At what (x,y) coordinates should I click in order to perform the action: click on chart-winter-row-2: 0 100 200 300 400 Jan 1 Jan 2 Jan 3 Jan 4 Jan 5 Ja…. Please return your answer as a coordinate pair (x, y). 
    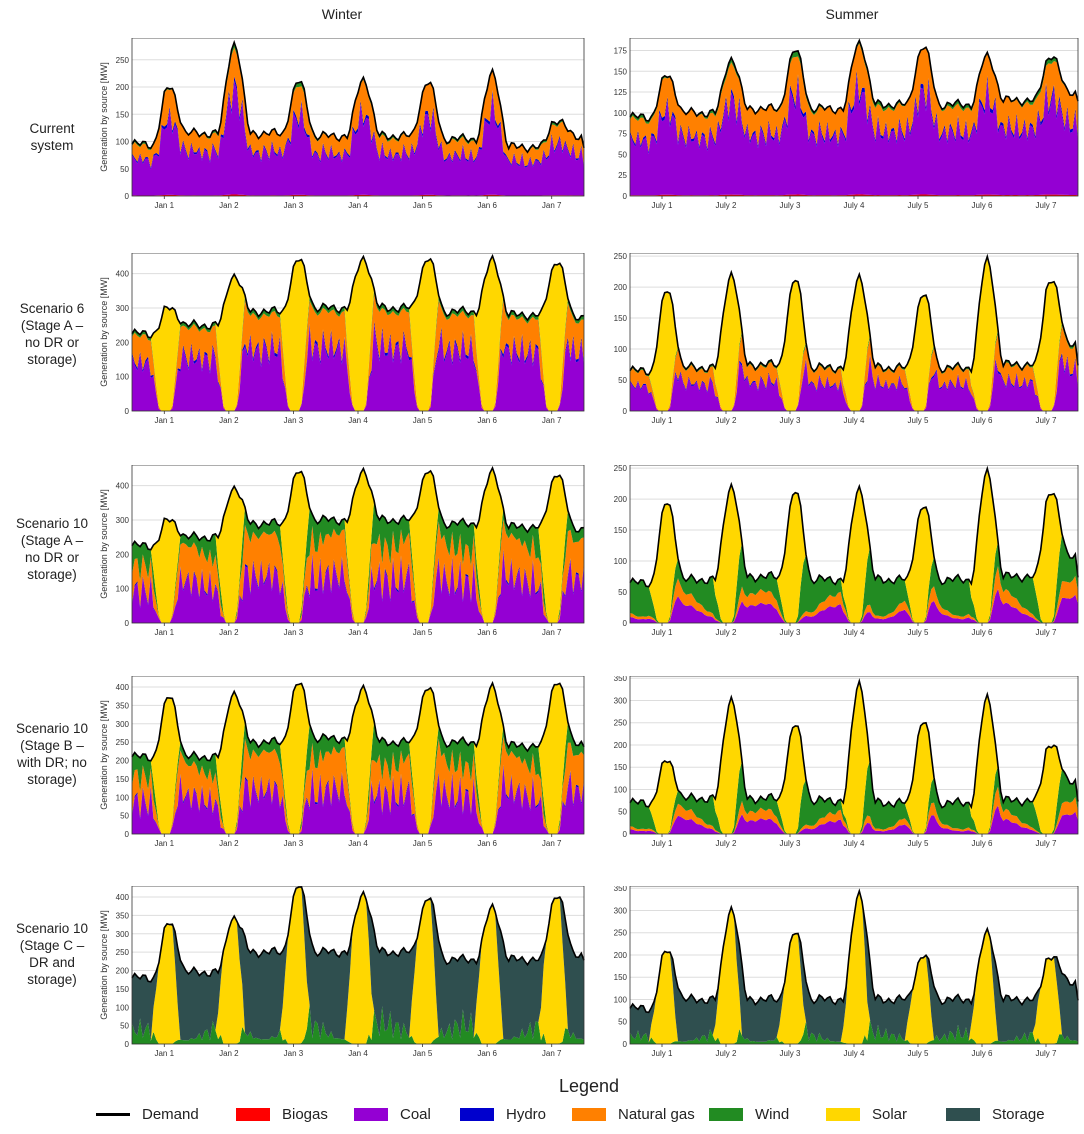
    Looking at the image, I should click on (343, 340).